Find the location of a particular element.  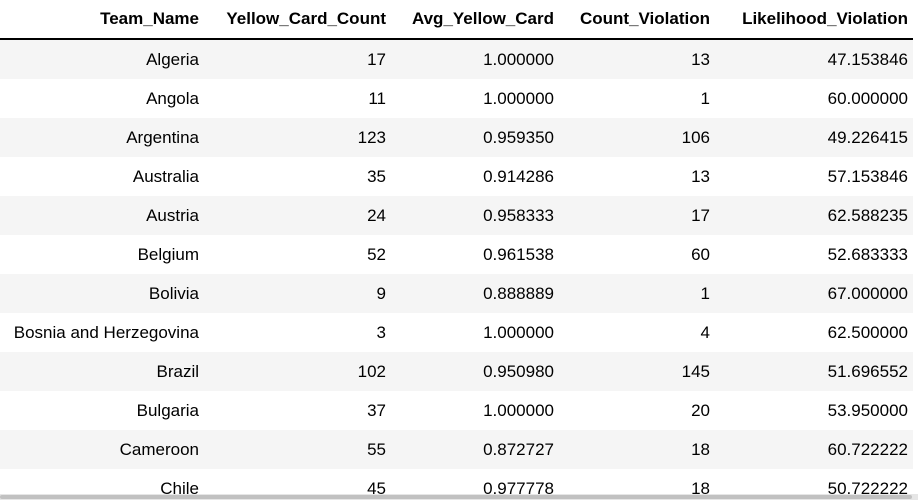

cell-avg-yellow-card: 0.888889 is located at coordinates (475, 293).